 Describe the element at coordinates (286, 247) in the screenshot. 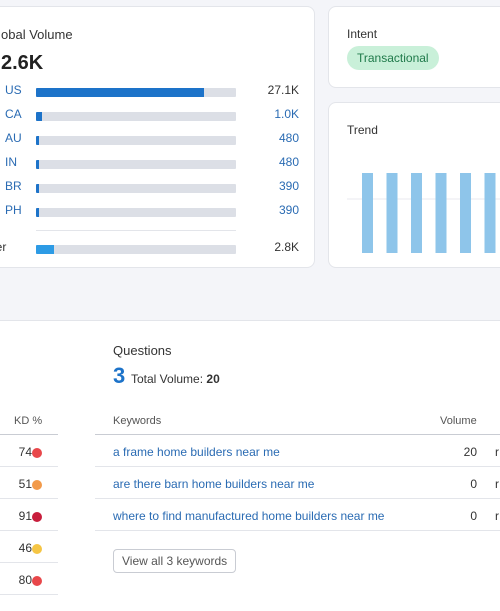

I see `other-volume: 2.8K` at that location.